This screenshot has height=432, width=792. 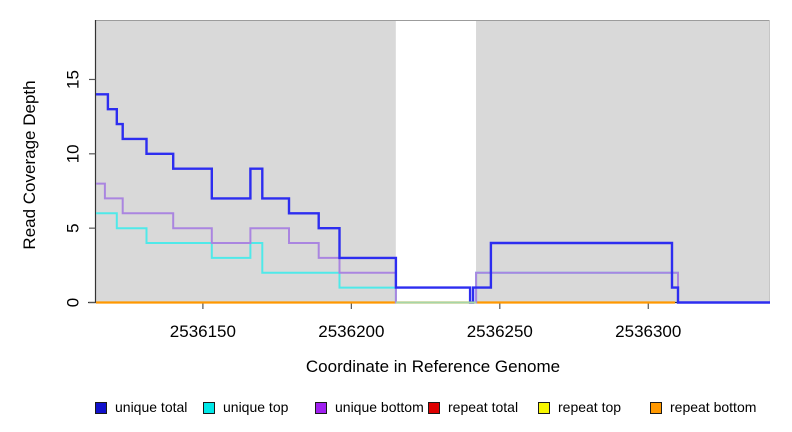 What do you see at coordinates (544, 407) in the screenshot?
I see `repeat-top-swatch-icon` at bounding box center [544, 407].